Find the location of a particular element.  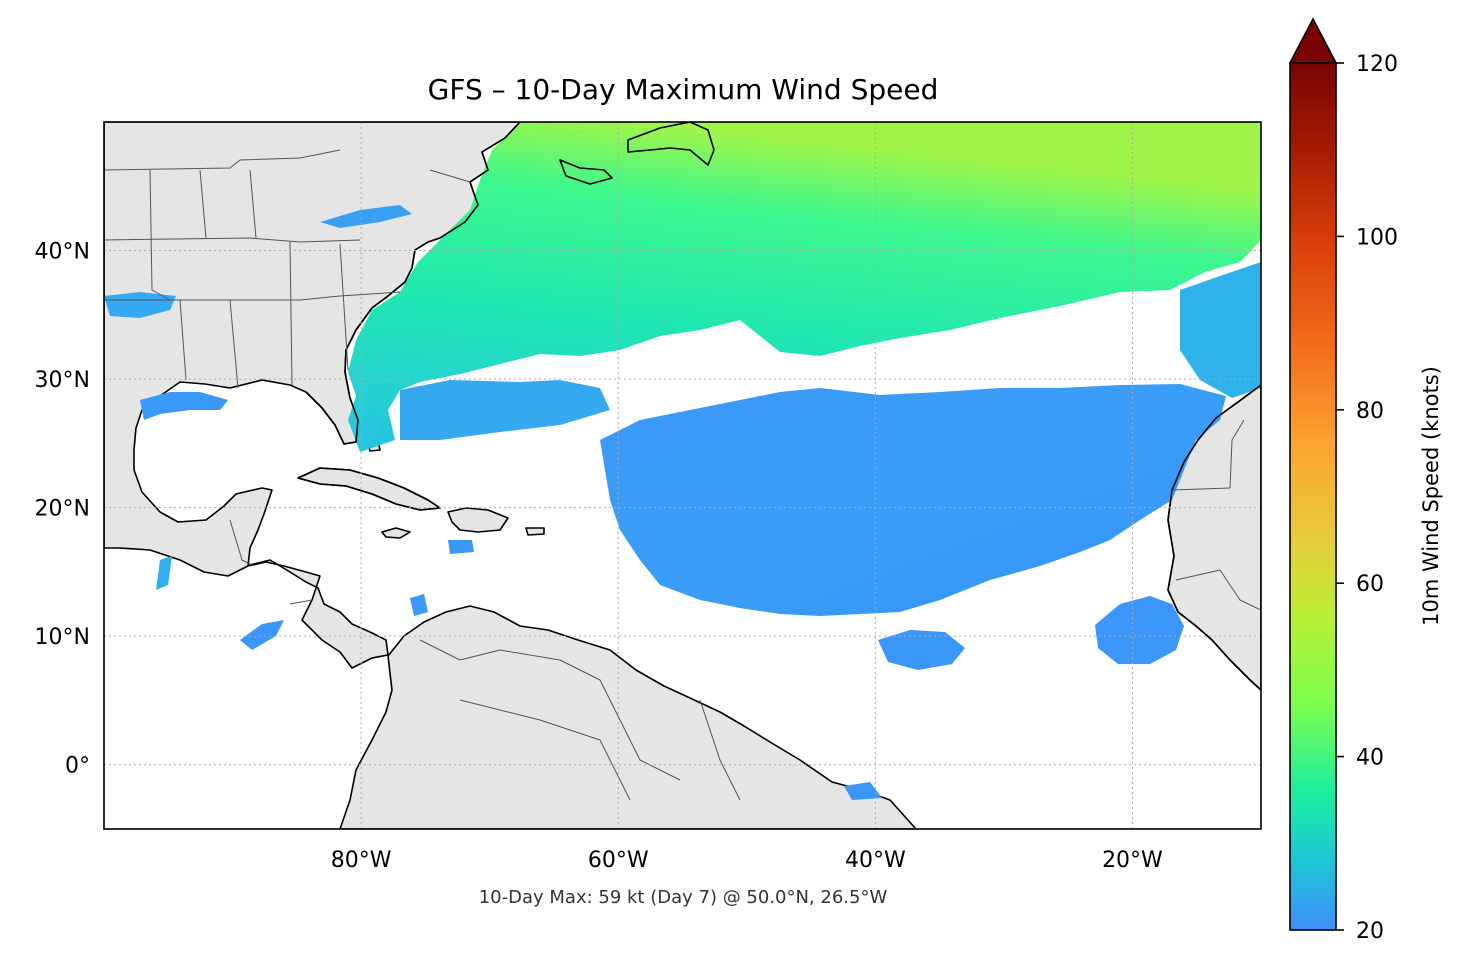

latitude-tick-labels: 40°N 30°N 20°N 10°N 0° is located at coordinates (62, 509).